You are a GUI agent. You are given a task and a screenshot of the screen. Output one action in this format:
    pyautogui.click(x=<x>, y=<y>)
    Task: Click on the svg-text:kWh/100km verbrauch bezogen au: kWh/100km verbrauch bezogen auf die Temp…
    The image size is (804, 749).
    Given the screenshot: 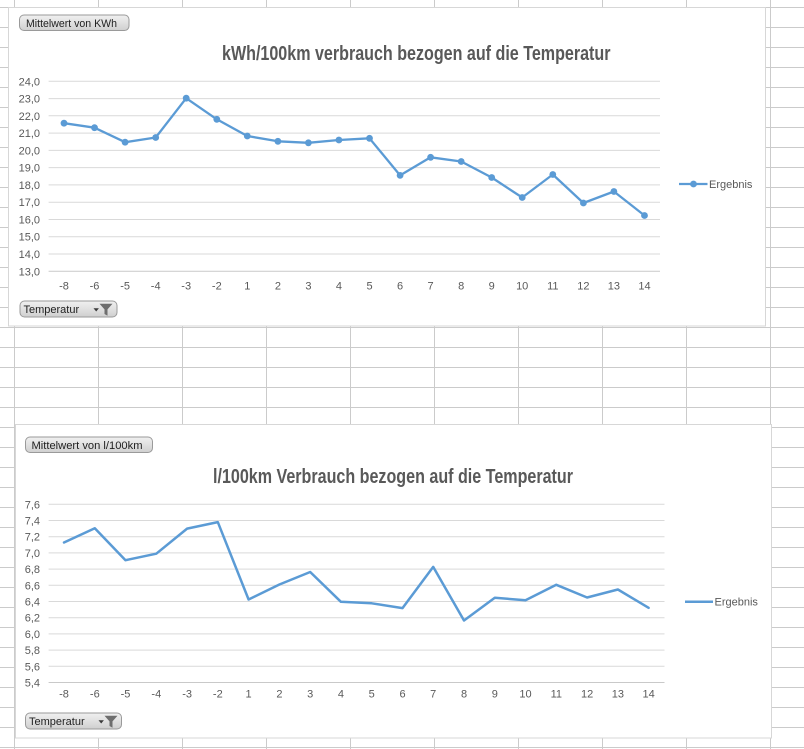 What is the action you would take?
    pyautogui.click(x=416, y=54)
    